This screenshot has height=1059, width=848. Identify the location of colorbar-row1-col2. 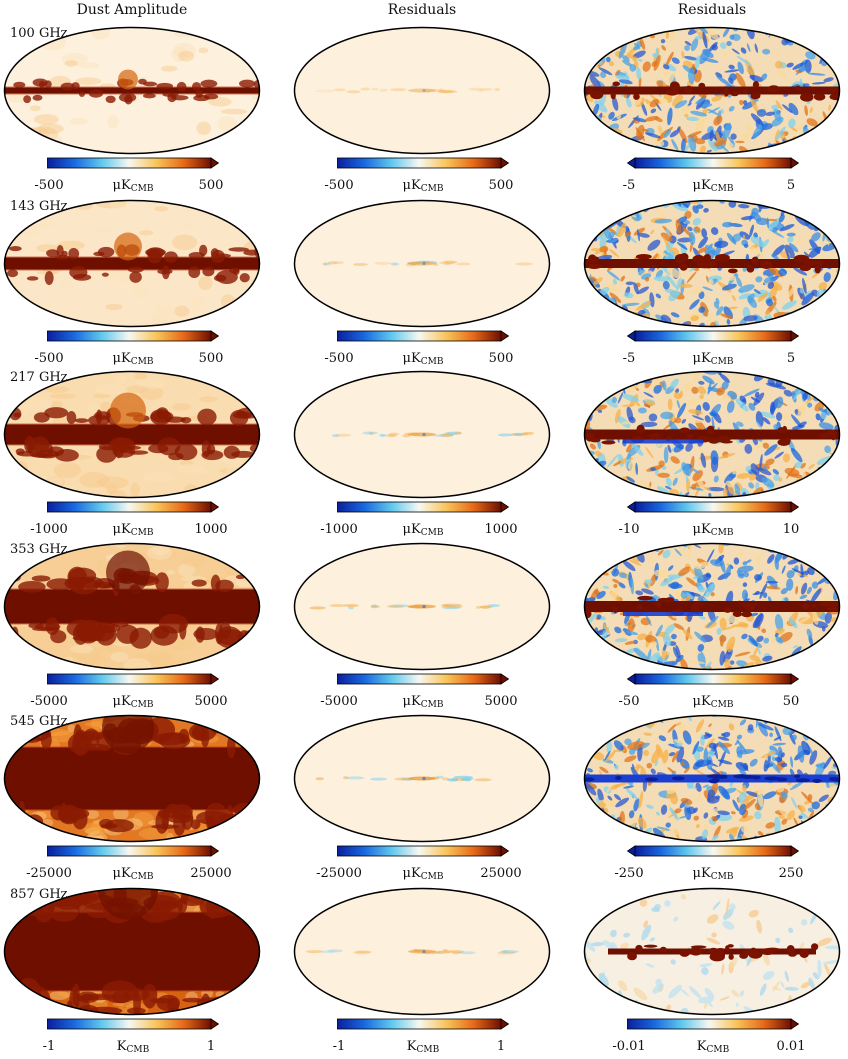
(423, 163).